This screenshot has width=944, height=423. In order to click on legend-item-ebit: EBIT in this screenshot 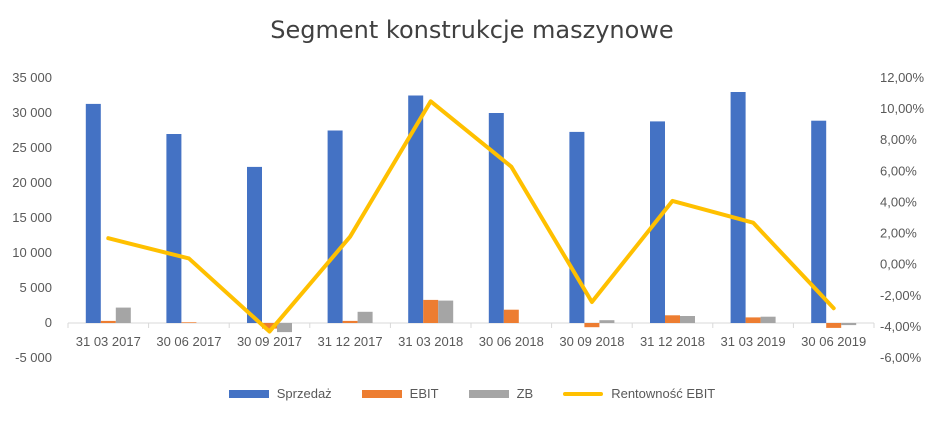, I will do `click(400, 393)`.